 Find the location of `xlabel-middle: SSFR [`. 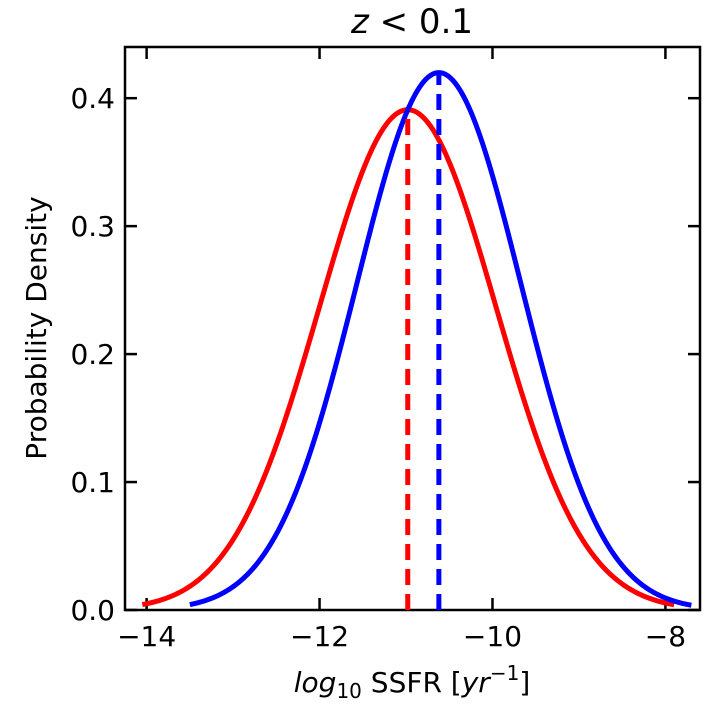

xlabel-middle: SSFR [ is located at coordinates (412, 682).